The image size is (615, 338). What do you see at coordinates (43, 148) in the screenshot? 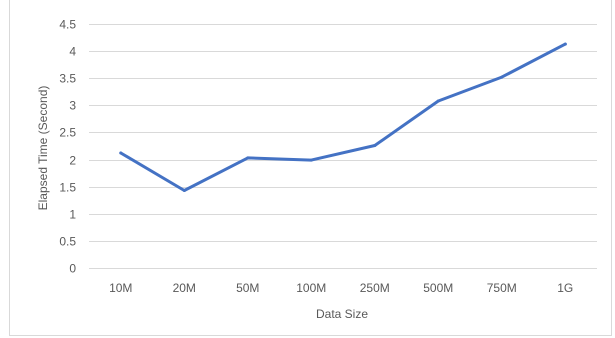
I see `y-axis-title: Elapsed Time (Second)` at bounding box center [43, 148].